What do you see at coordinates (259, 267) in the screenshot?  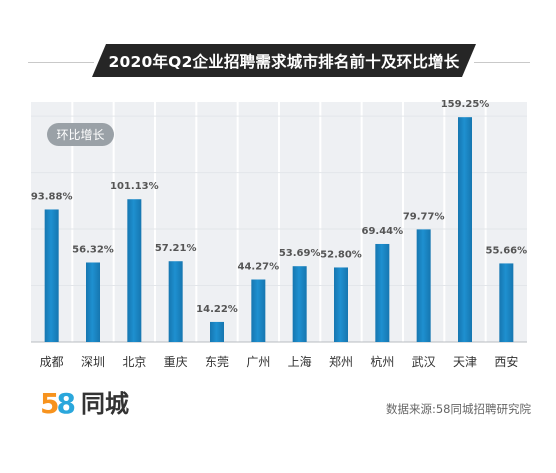 I see `value-label-5: 44.27%` at bounding box center [259, 267].